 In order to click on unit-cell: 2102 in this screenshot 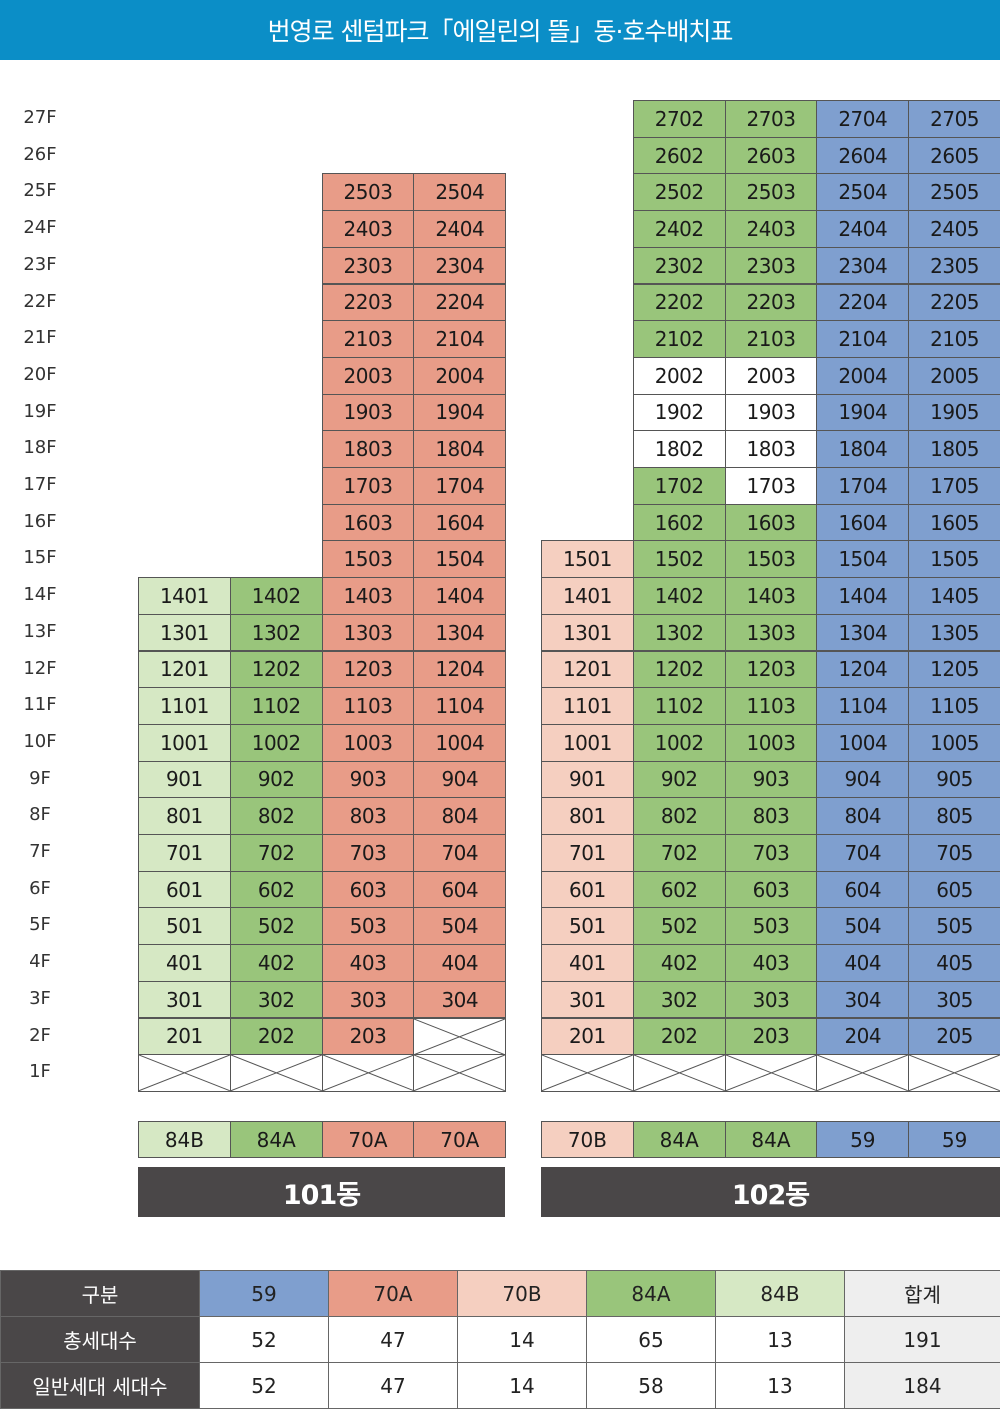, I will do `click(679, 339)`.